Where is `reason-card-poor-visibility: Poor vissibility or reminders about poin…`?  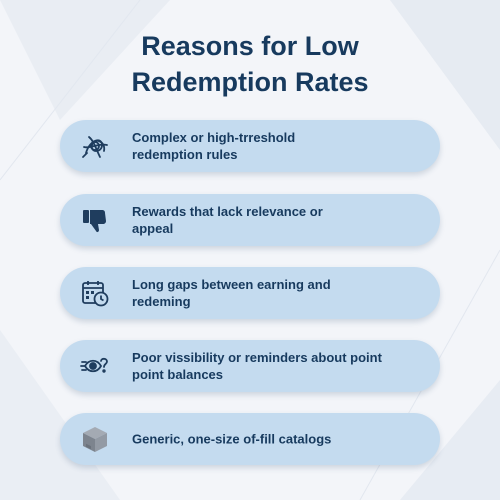 reason-card-poor-visibility: Poor vissibility or reminders about poin… is located at coordinates (250, 366).